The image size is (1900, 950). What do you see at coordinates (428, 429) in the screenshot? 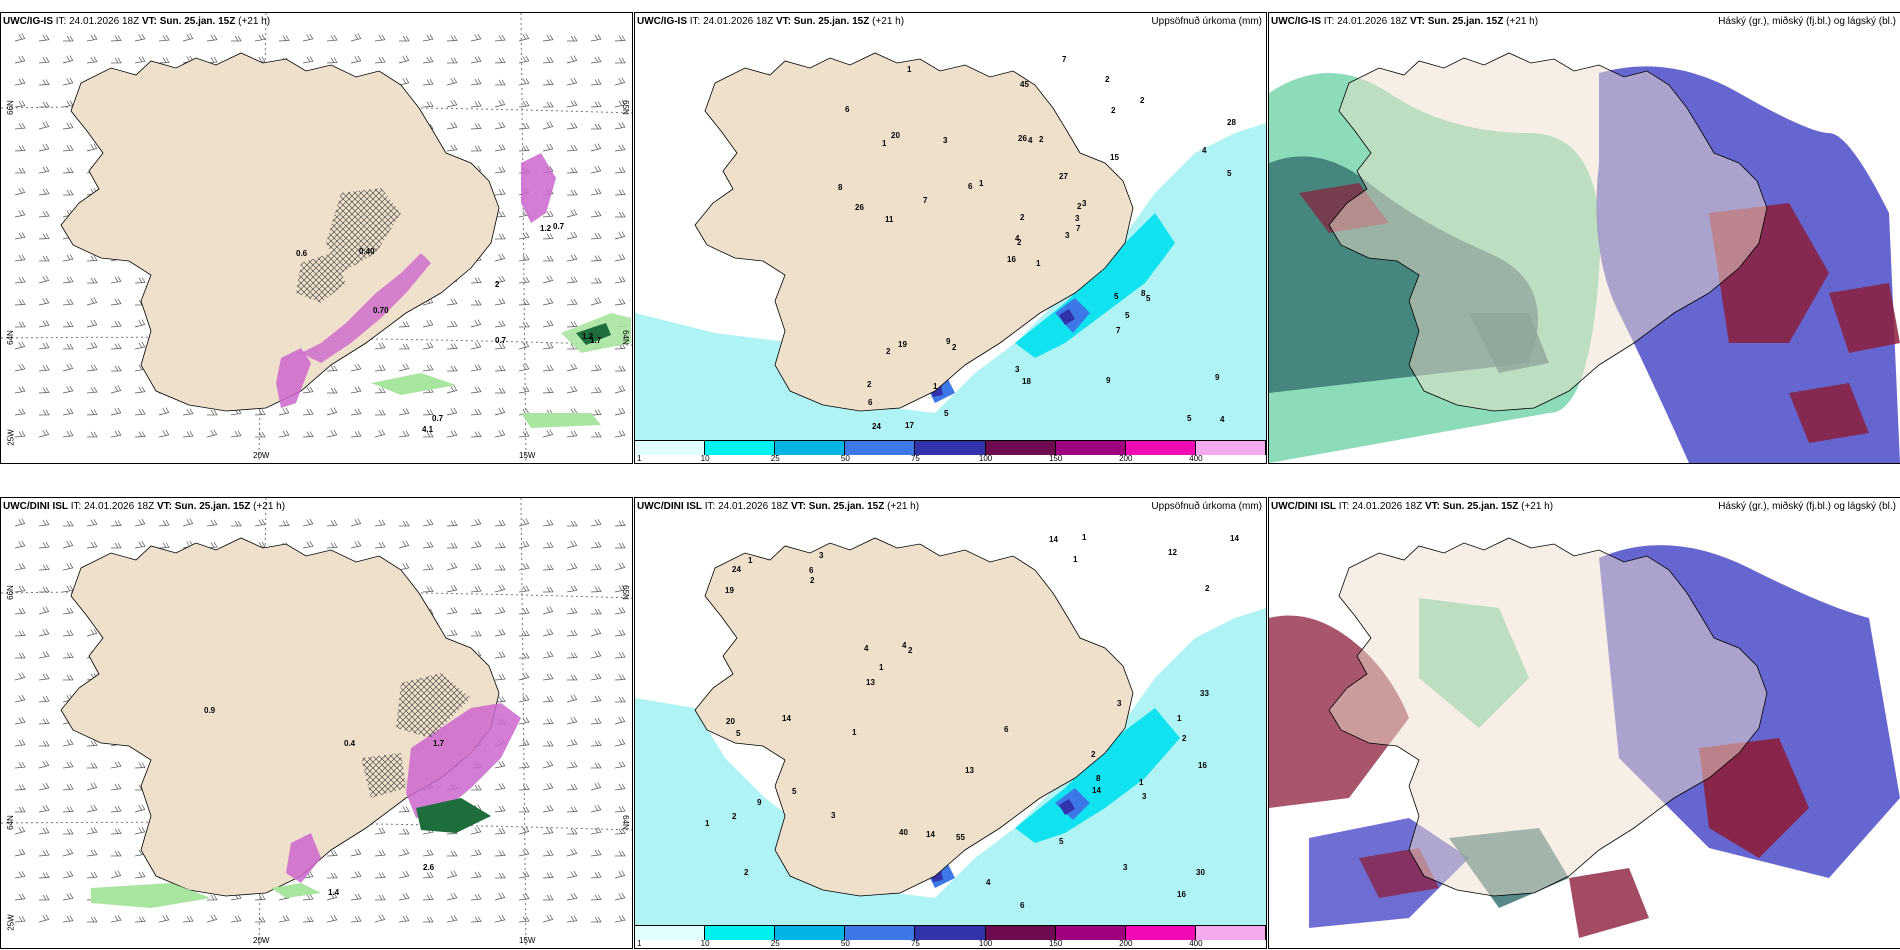
I see `value-label: 4.1` at bounding box center [428, 429].